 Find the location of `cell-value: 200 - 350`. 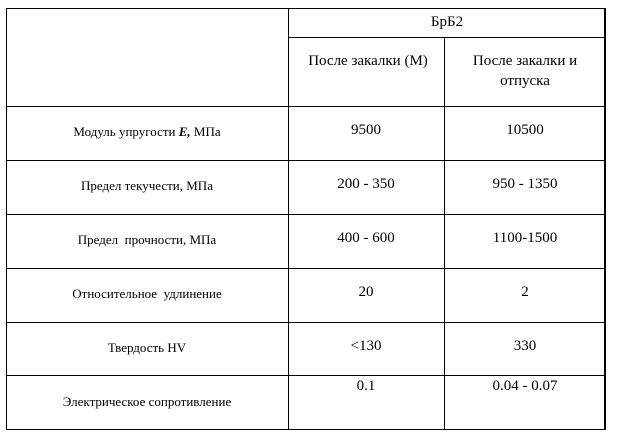

cell-value: 200 - 350 is located at coordinates (366, 184).